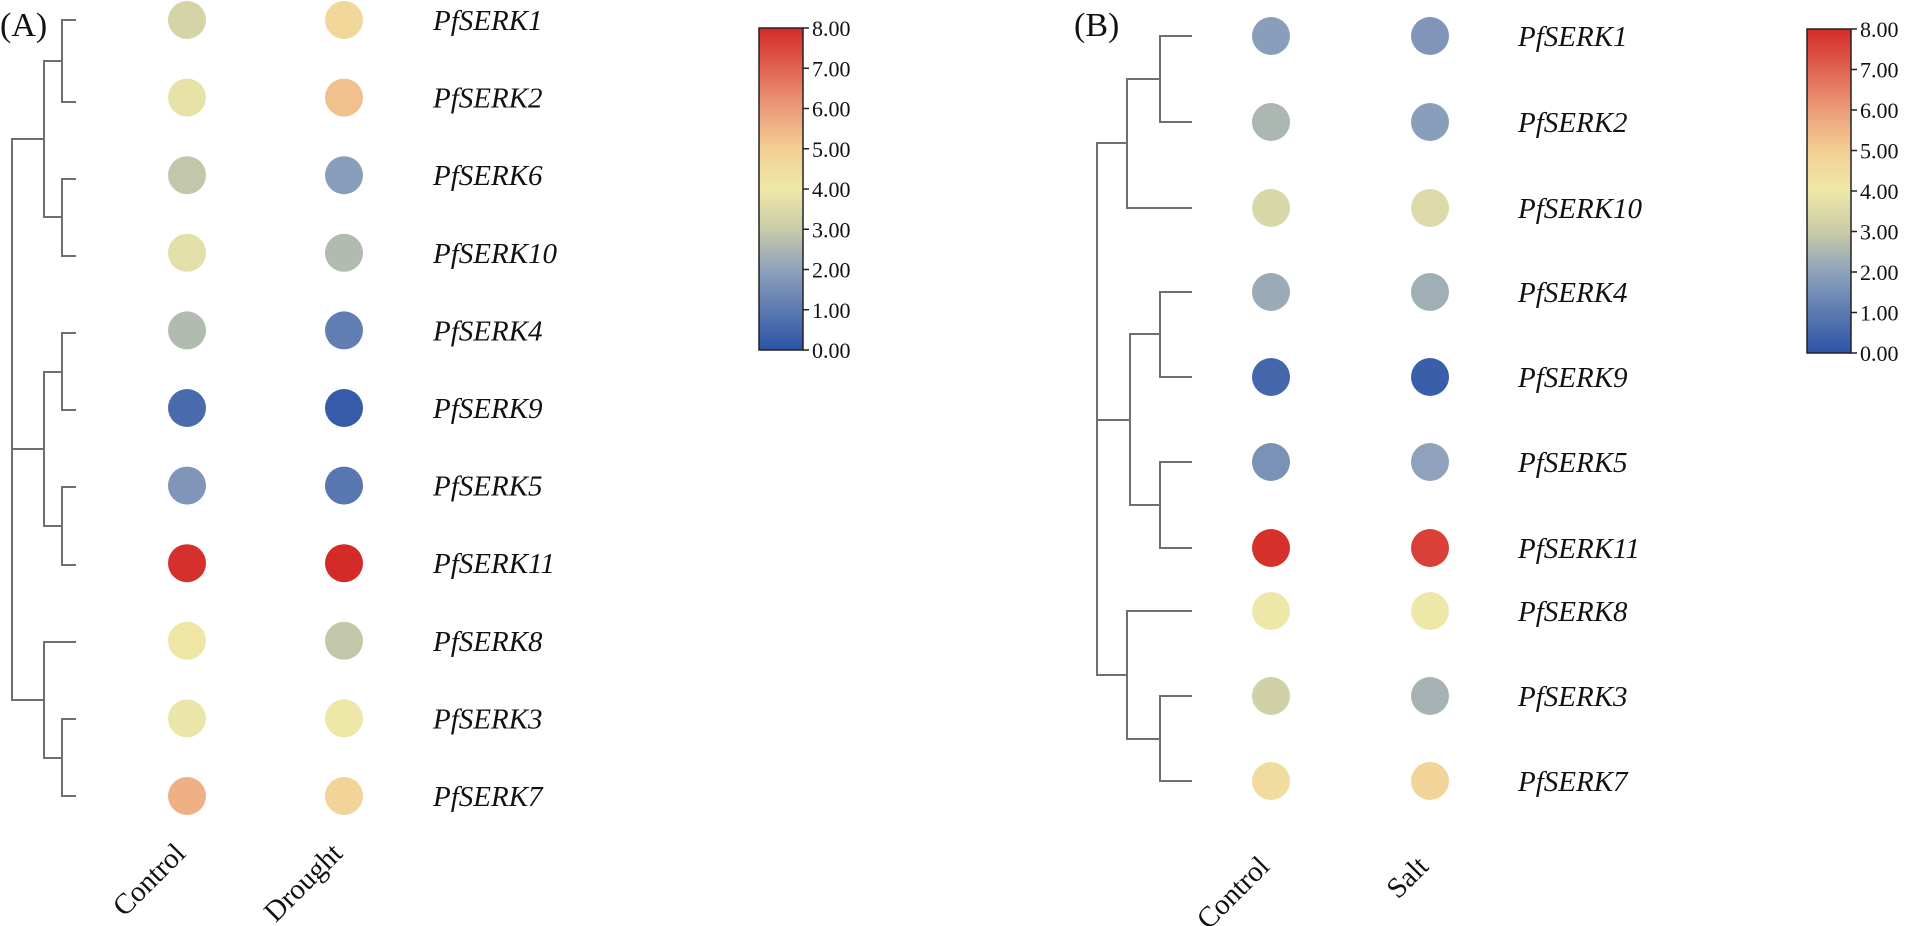 Image resolution: width=1910 pixels, height=926 pixels. I want to click on heat-dot-pfserk8-salt, so click(1430, 611).